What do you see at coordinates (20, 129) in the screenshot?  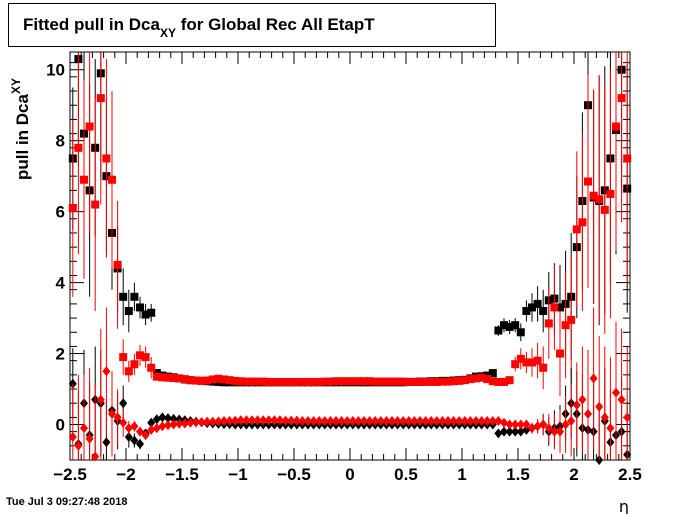 I see `y-axis-title: pull in DcaXY` at bounding box center [20, 129].